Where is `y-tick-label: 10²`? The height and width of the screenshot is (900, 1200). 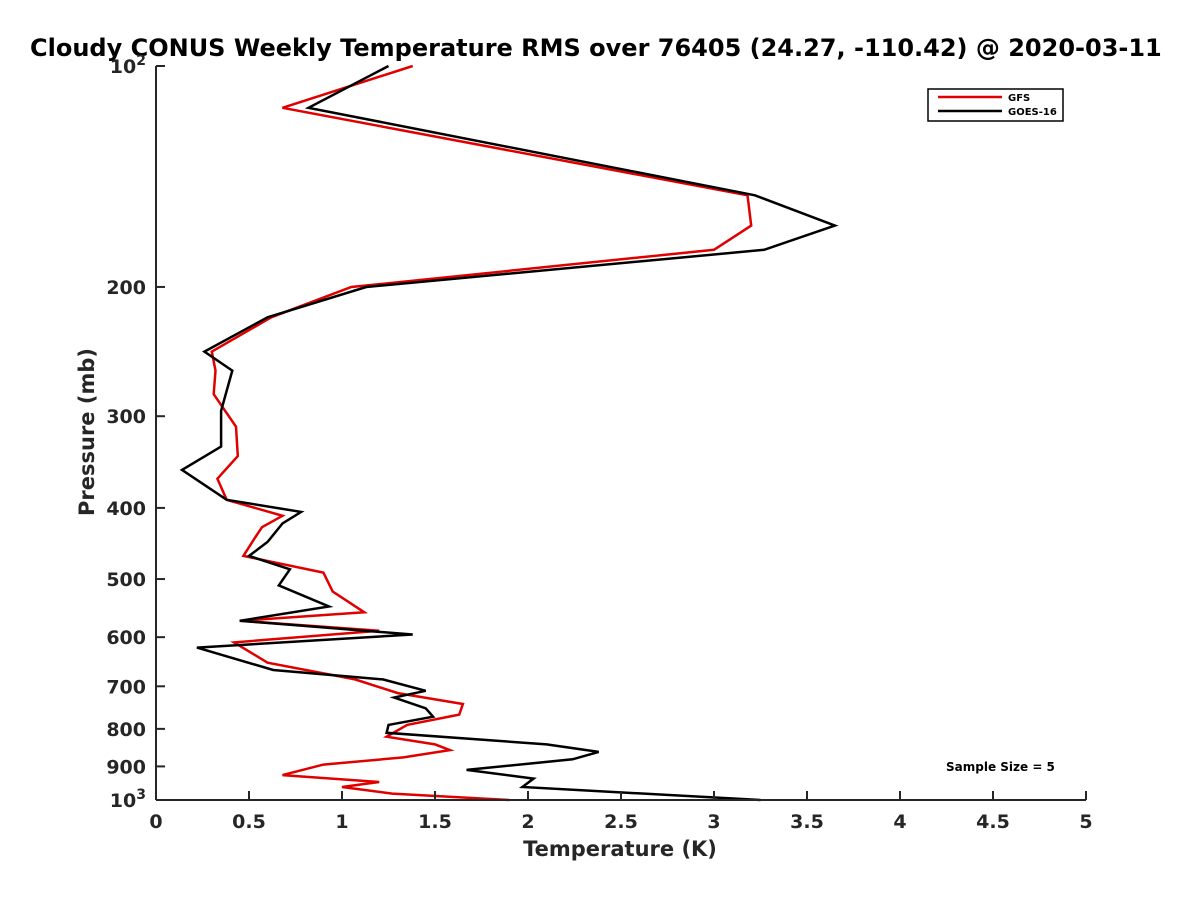 y-tick-label: 10² is located at coordinates (128, 65).